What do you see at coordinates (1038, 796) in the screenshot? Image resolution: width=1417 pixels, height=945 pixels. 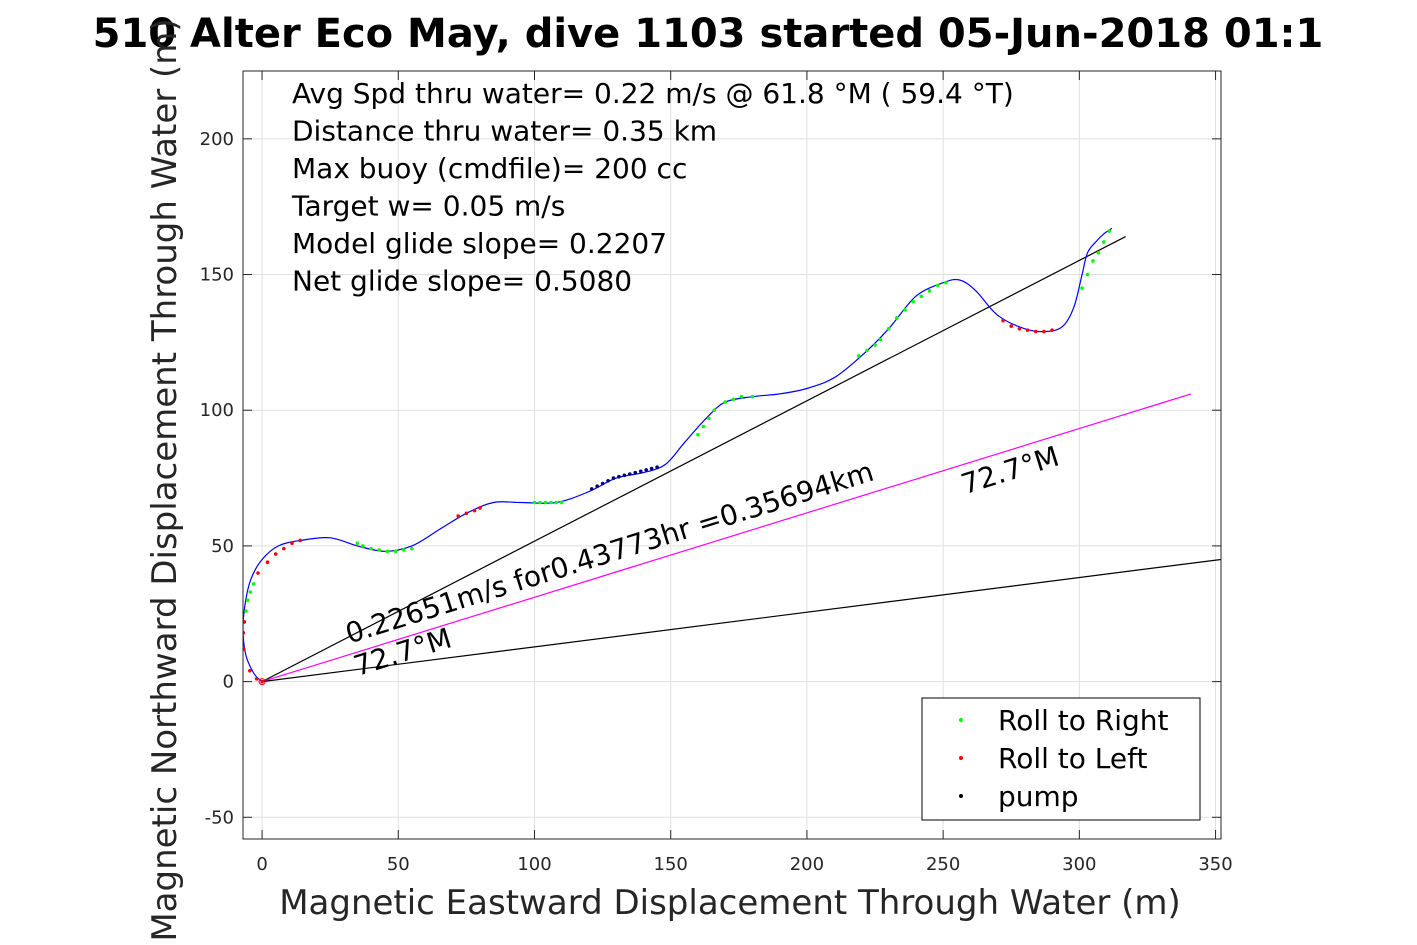 I see `legend-label: pump` at bounding box center [1038, 796].